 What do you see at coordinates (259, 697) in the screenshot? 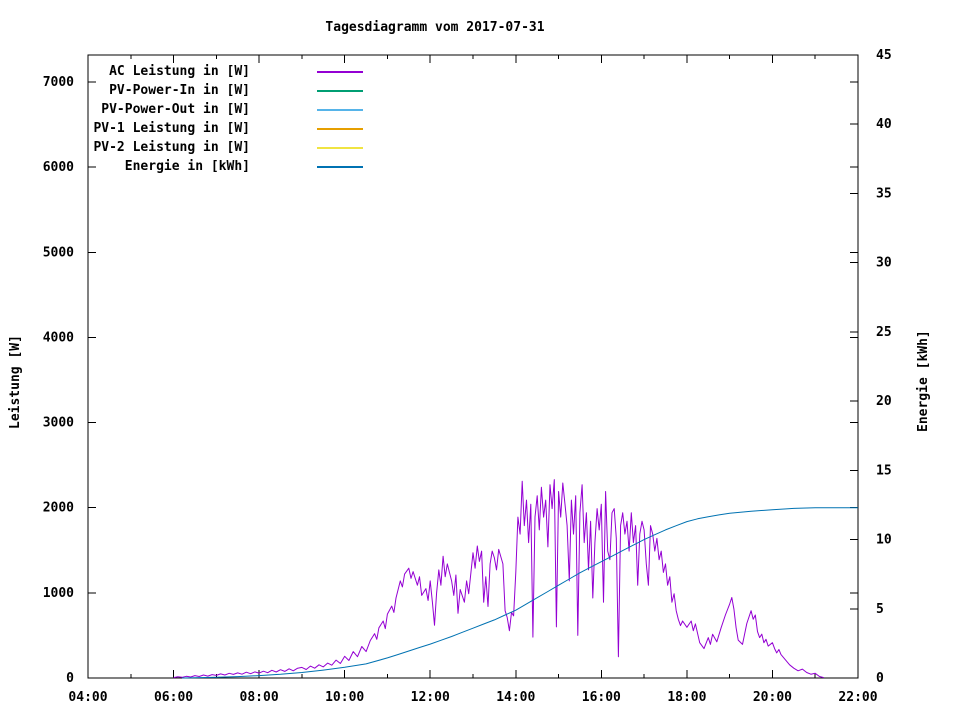
I see `x-tick-label: 08:00` at bounding box center [259, 697].